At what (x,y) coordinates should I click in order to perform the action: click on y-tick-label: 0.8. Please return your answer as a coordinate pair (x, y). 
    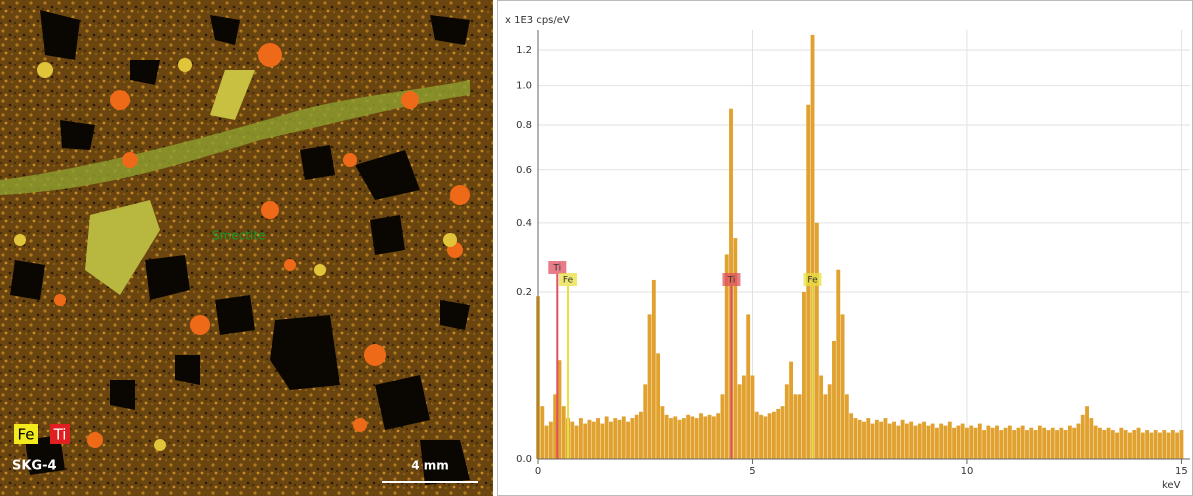
    Looking at the image, I should click on (524, 125).